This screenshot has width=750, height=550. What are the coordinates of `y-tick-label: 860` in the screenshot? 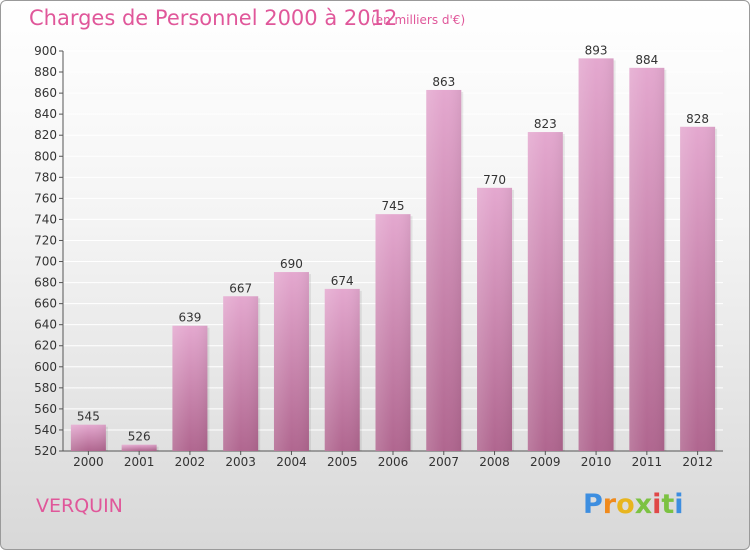 It's located at (45, 93).